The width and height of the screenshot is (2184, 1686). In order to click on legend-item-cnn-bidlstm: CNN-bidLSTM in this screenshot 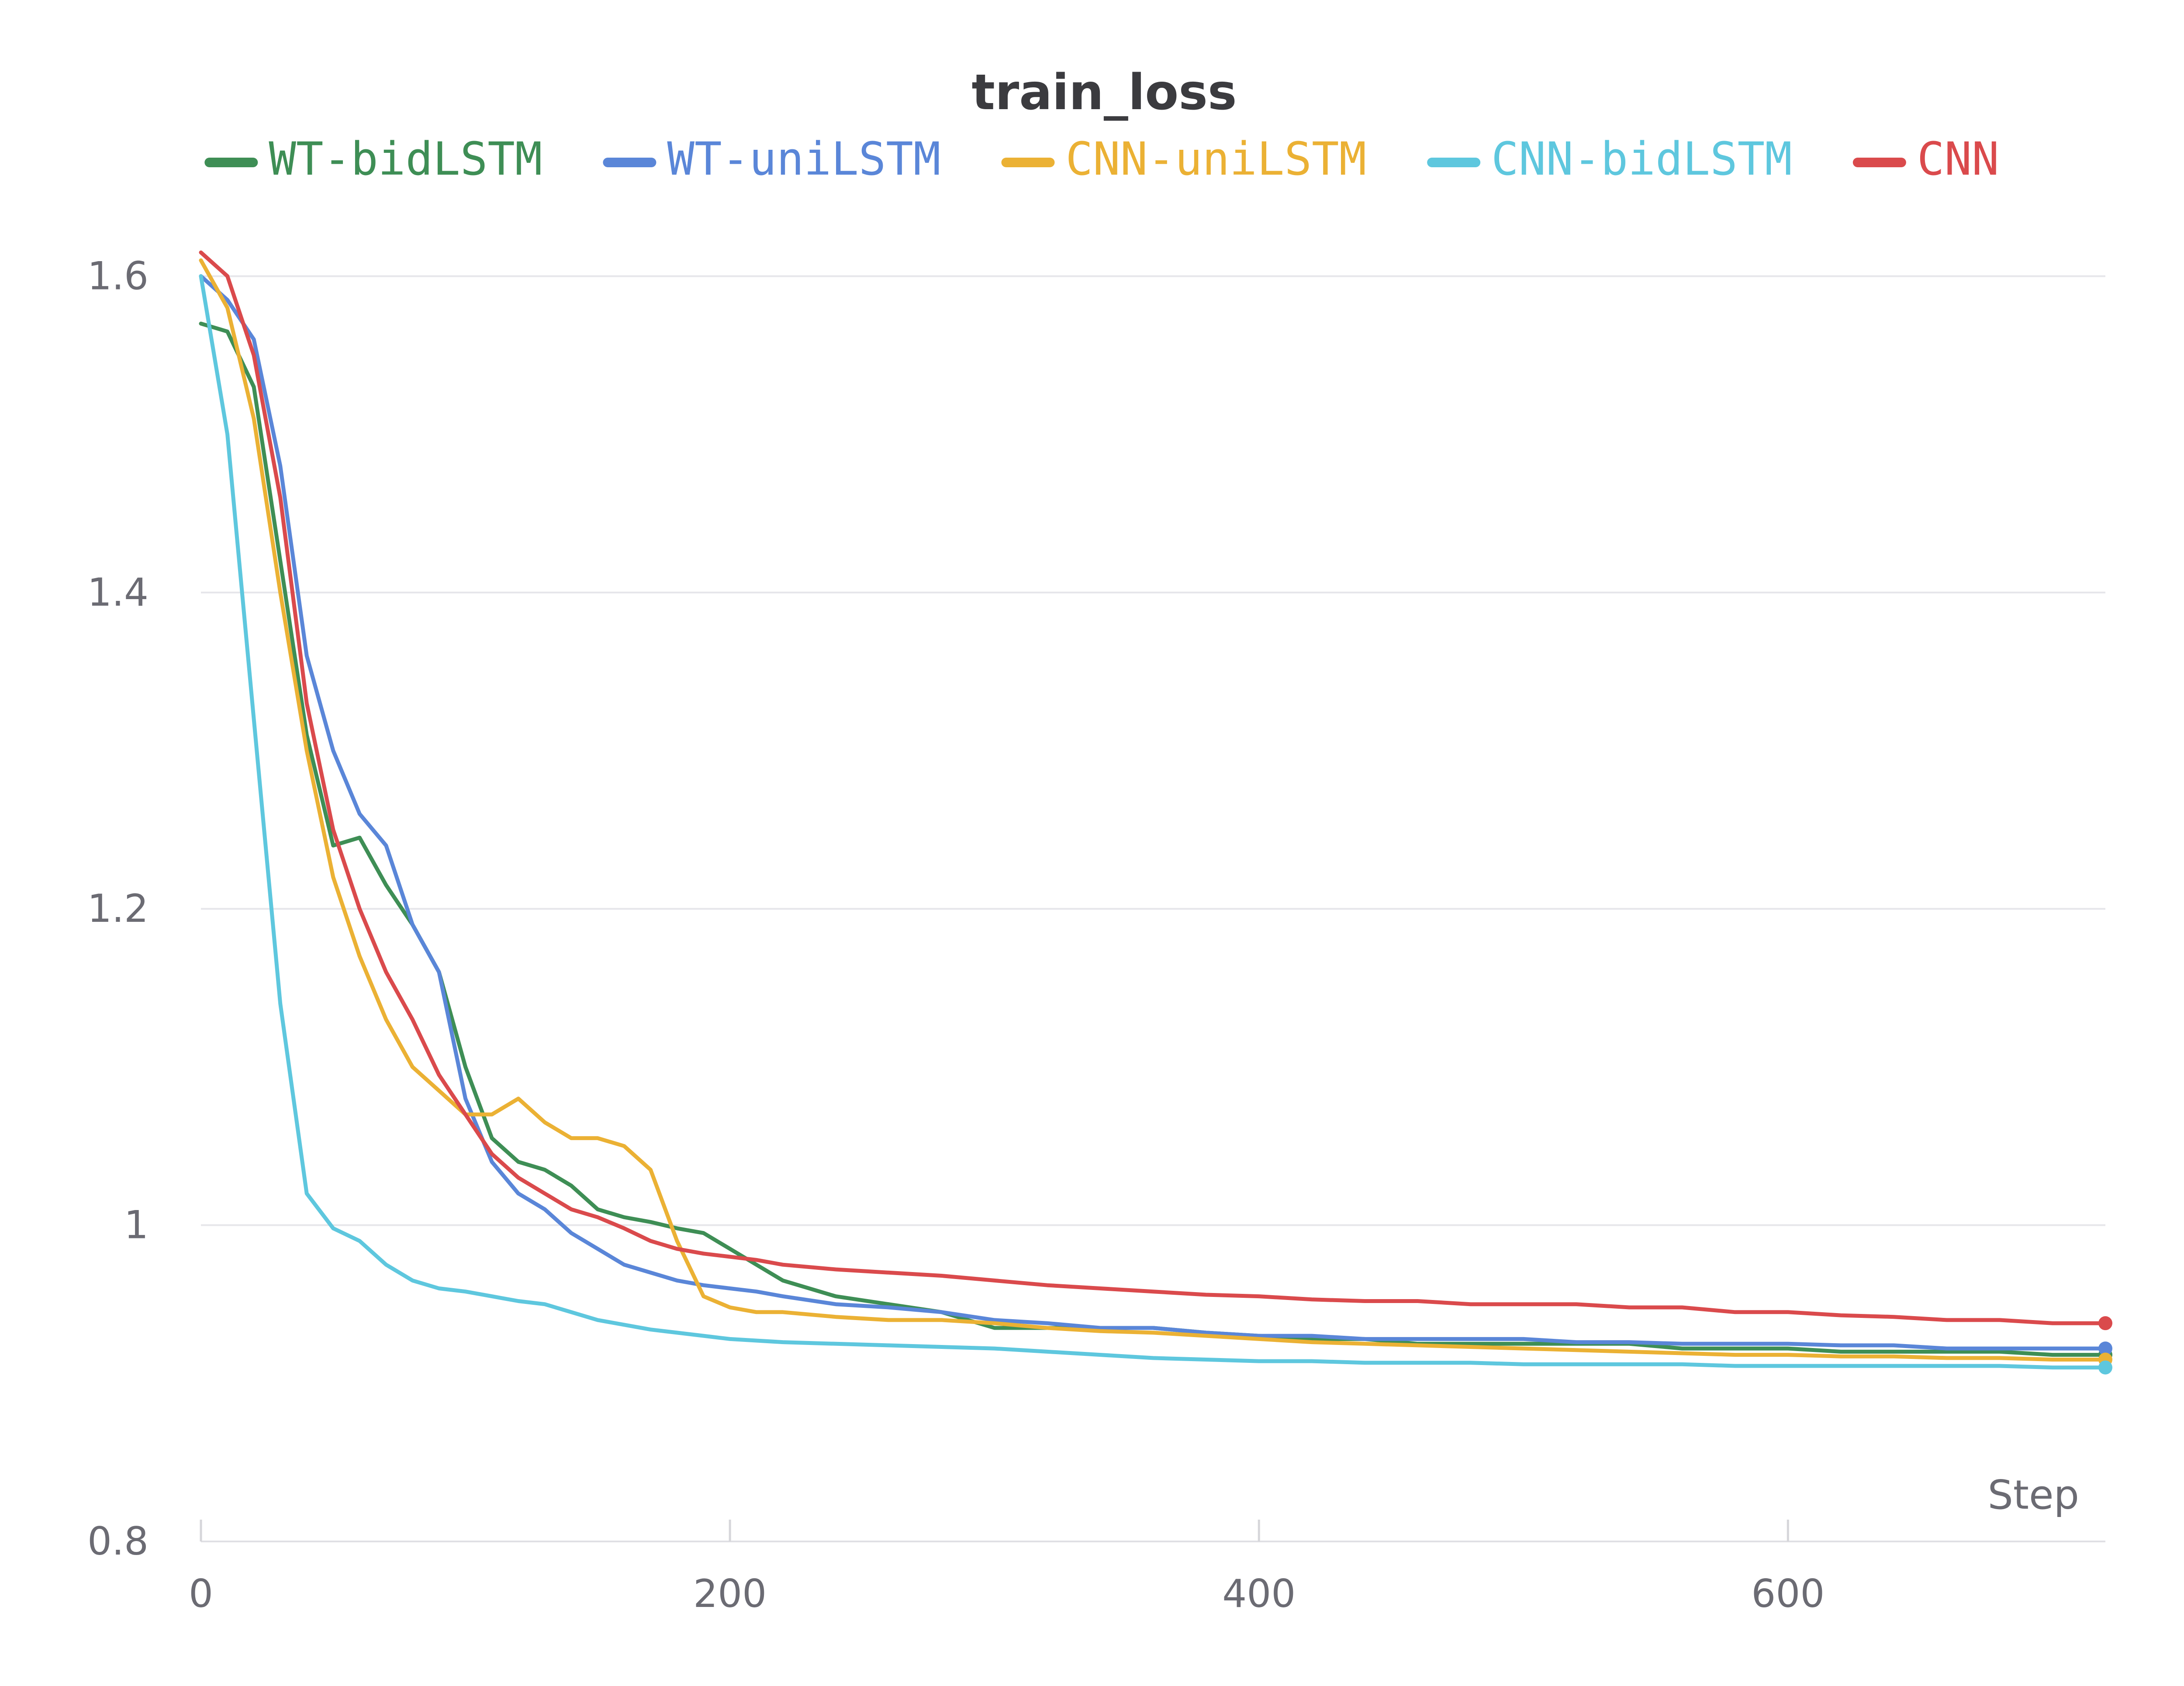, I will do `click(1609, 159)`.